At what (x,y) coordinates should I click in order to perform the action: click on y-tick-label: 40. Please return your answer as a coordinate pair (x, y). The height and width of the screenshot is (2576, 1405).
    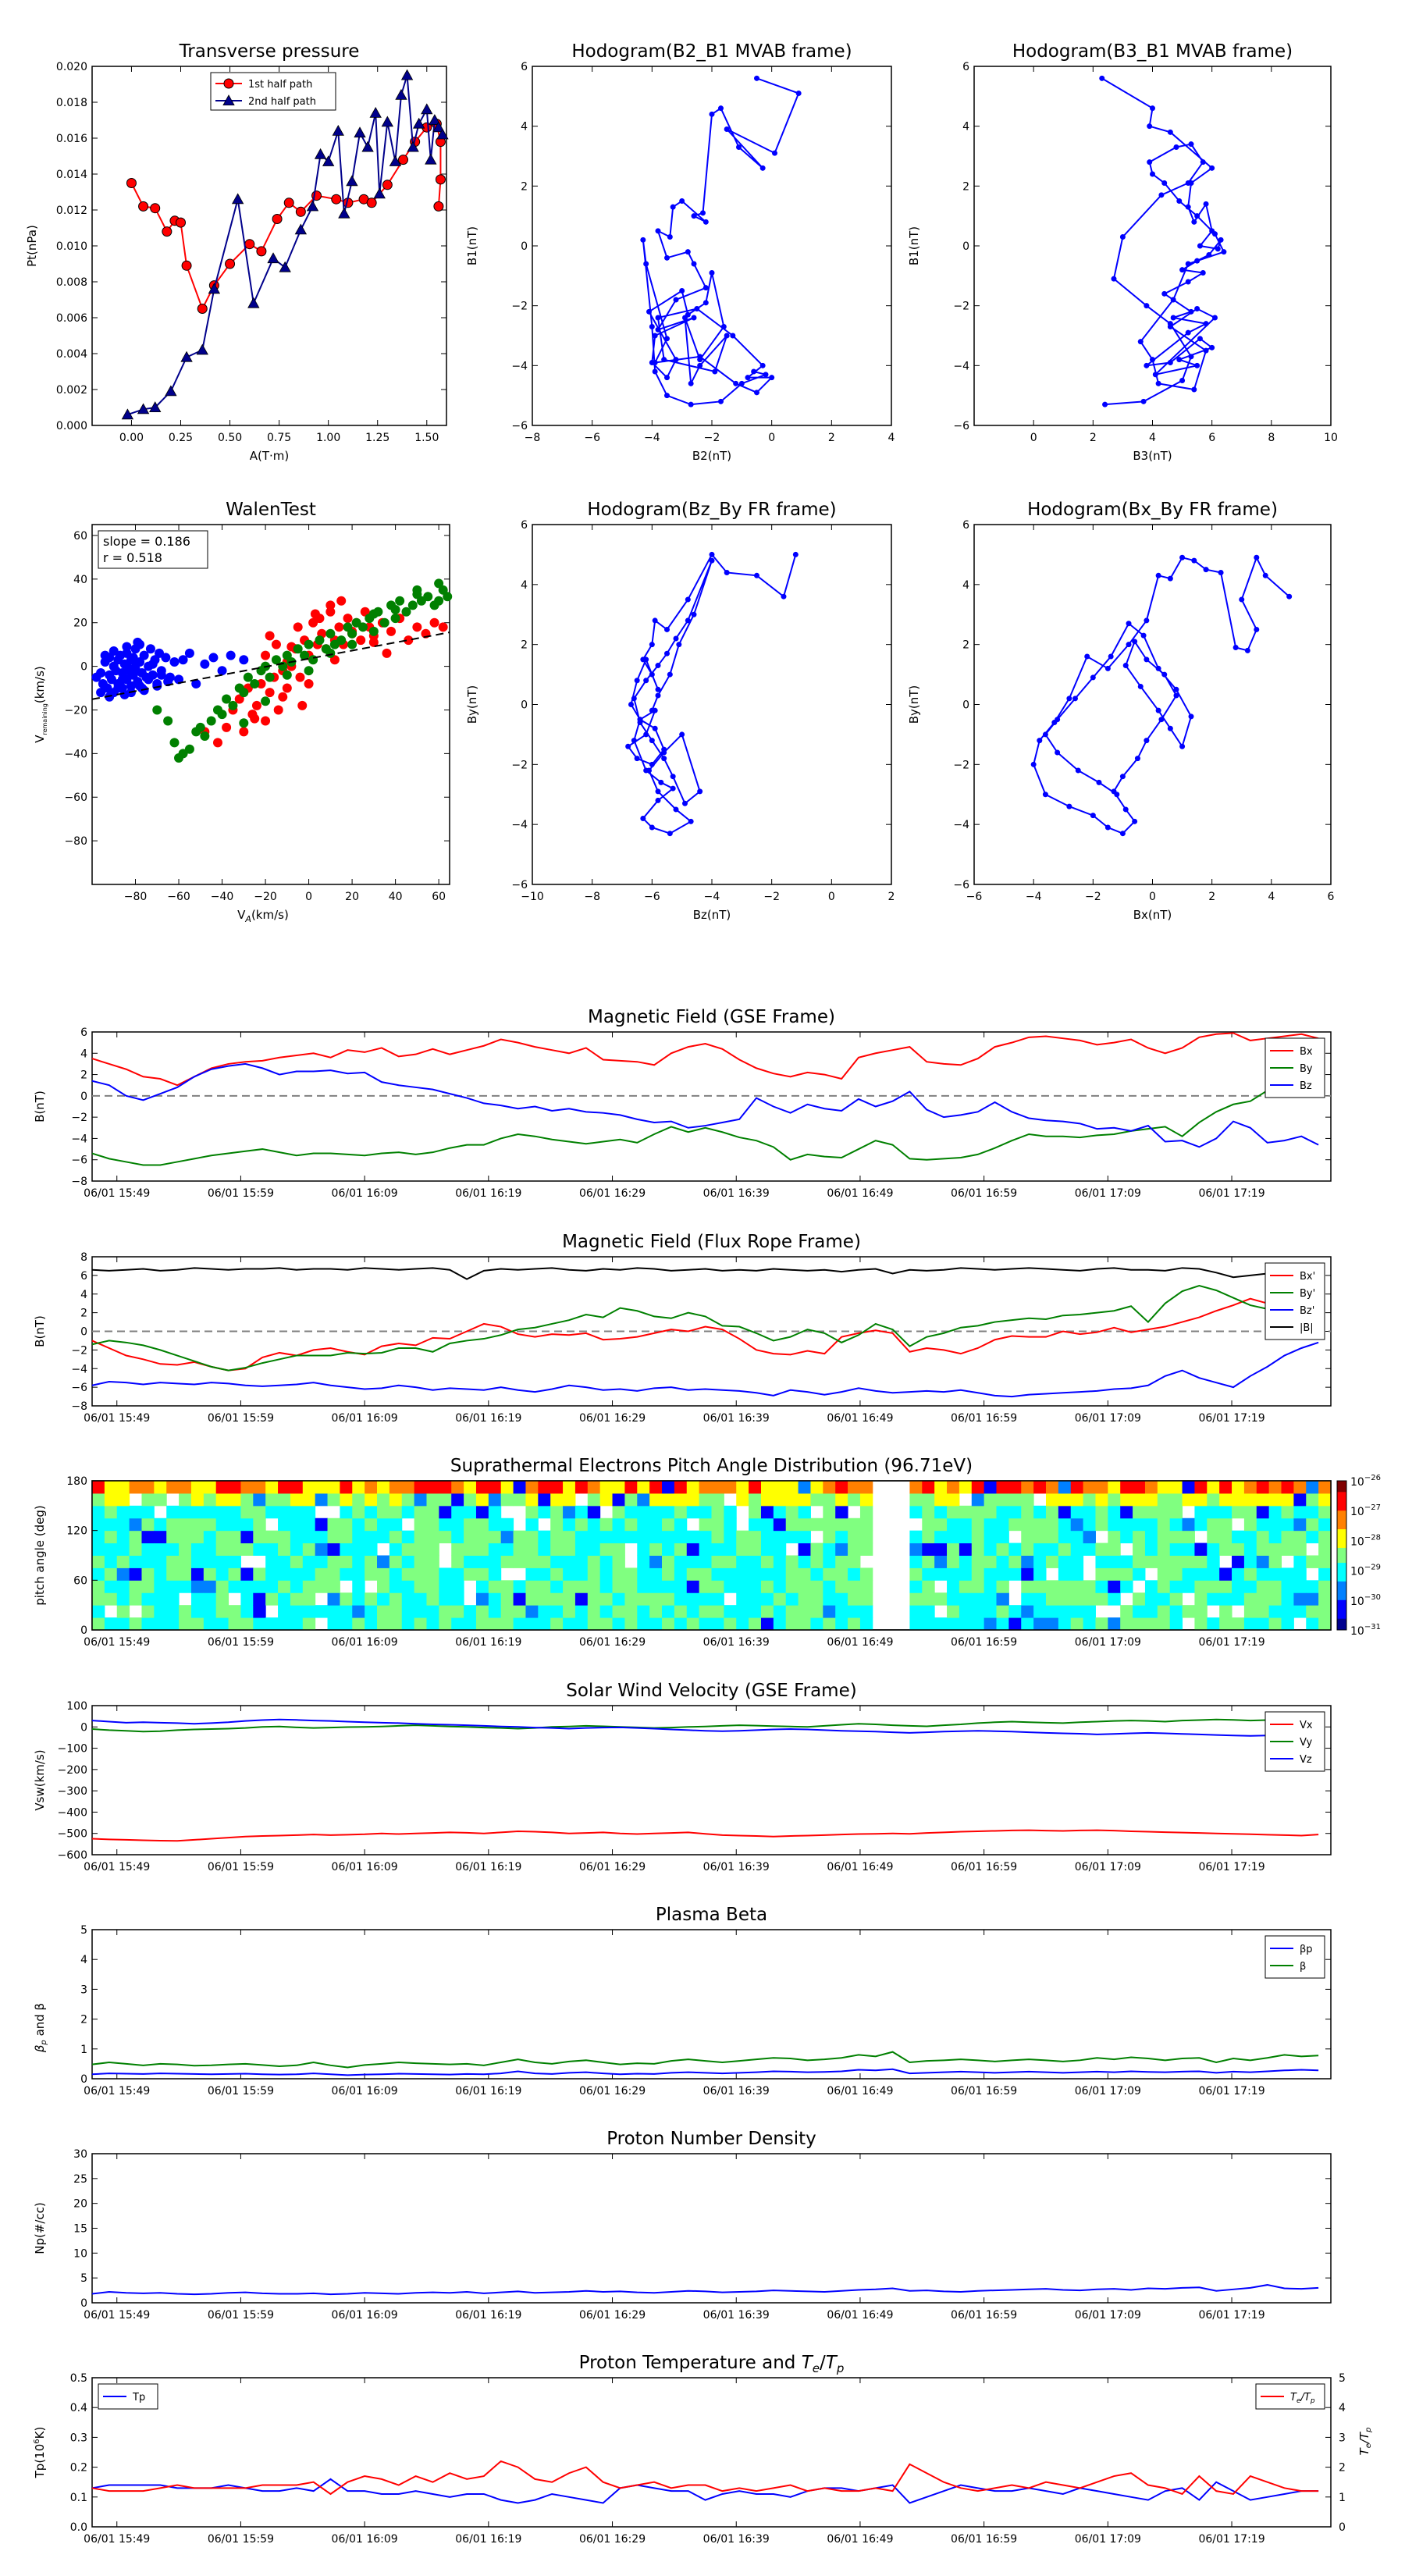
    Looking at the image, I should click on (80, 580).